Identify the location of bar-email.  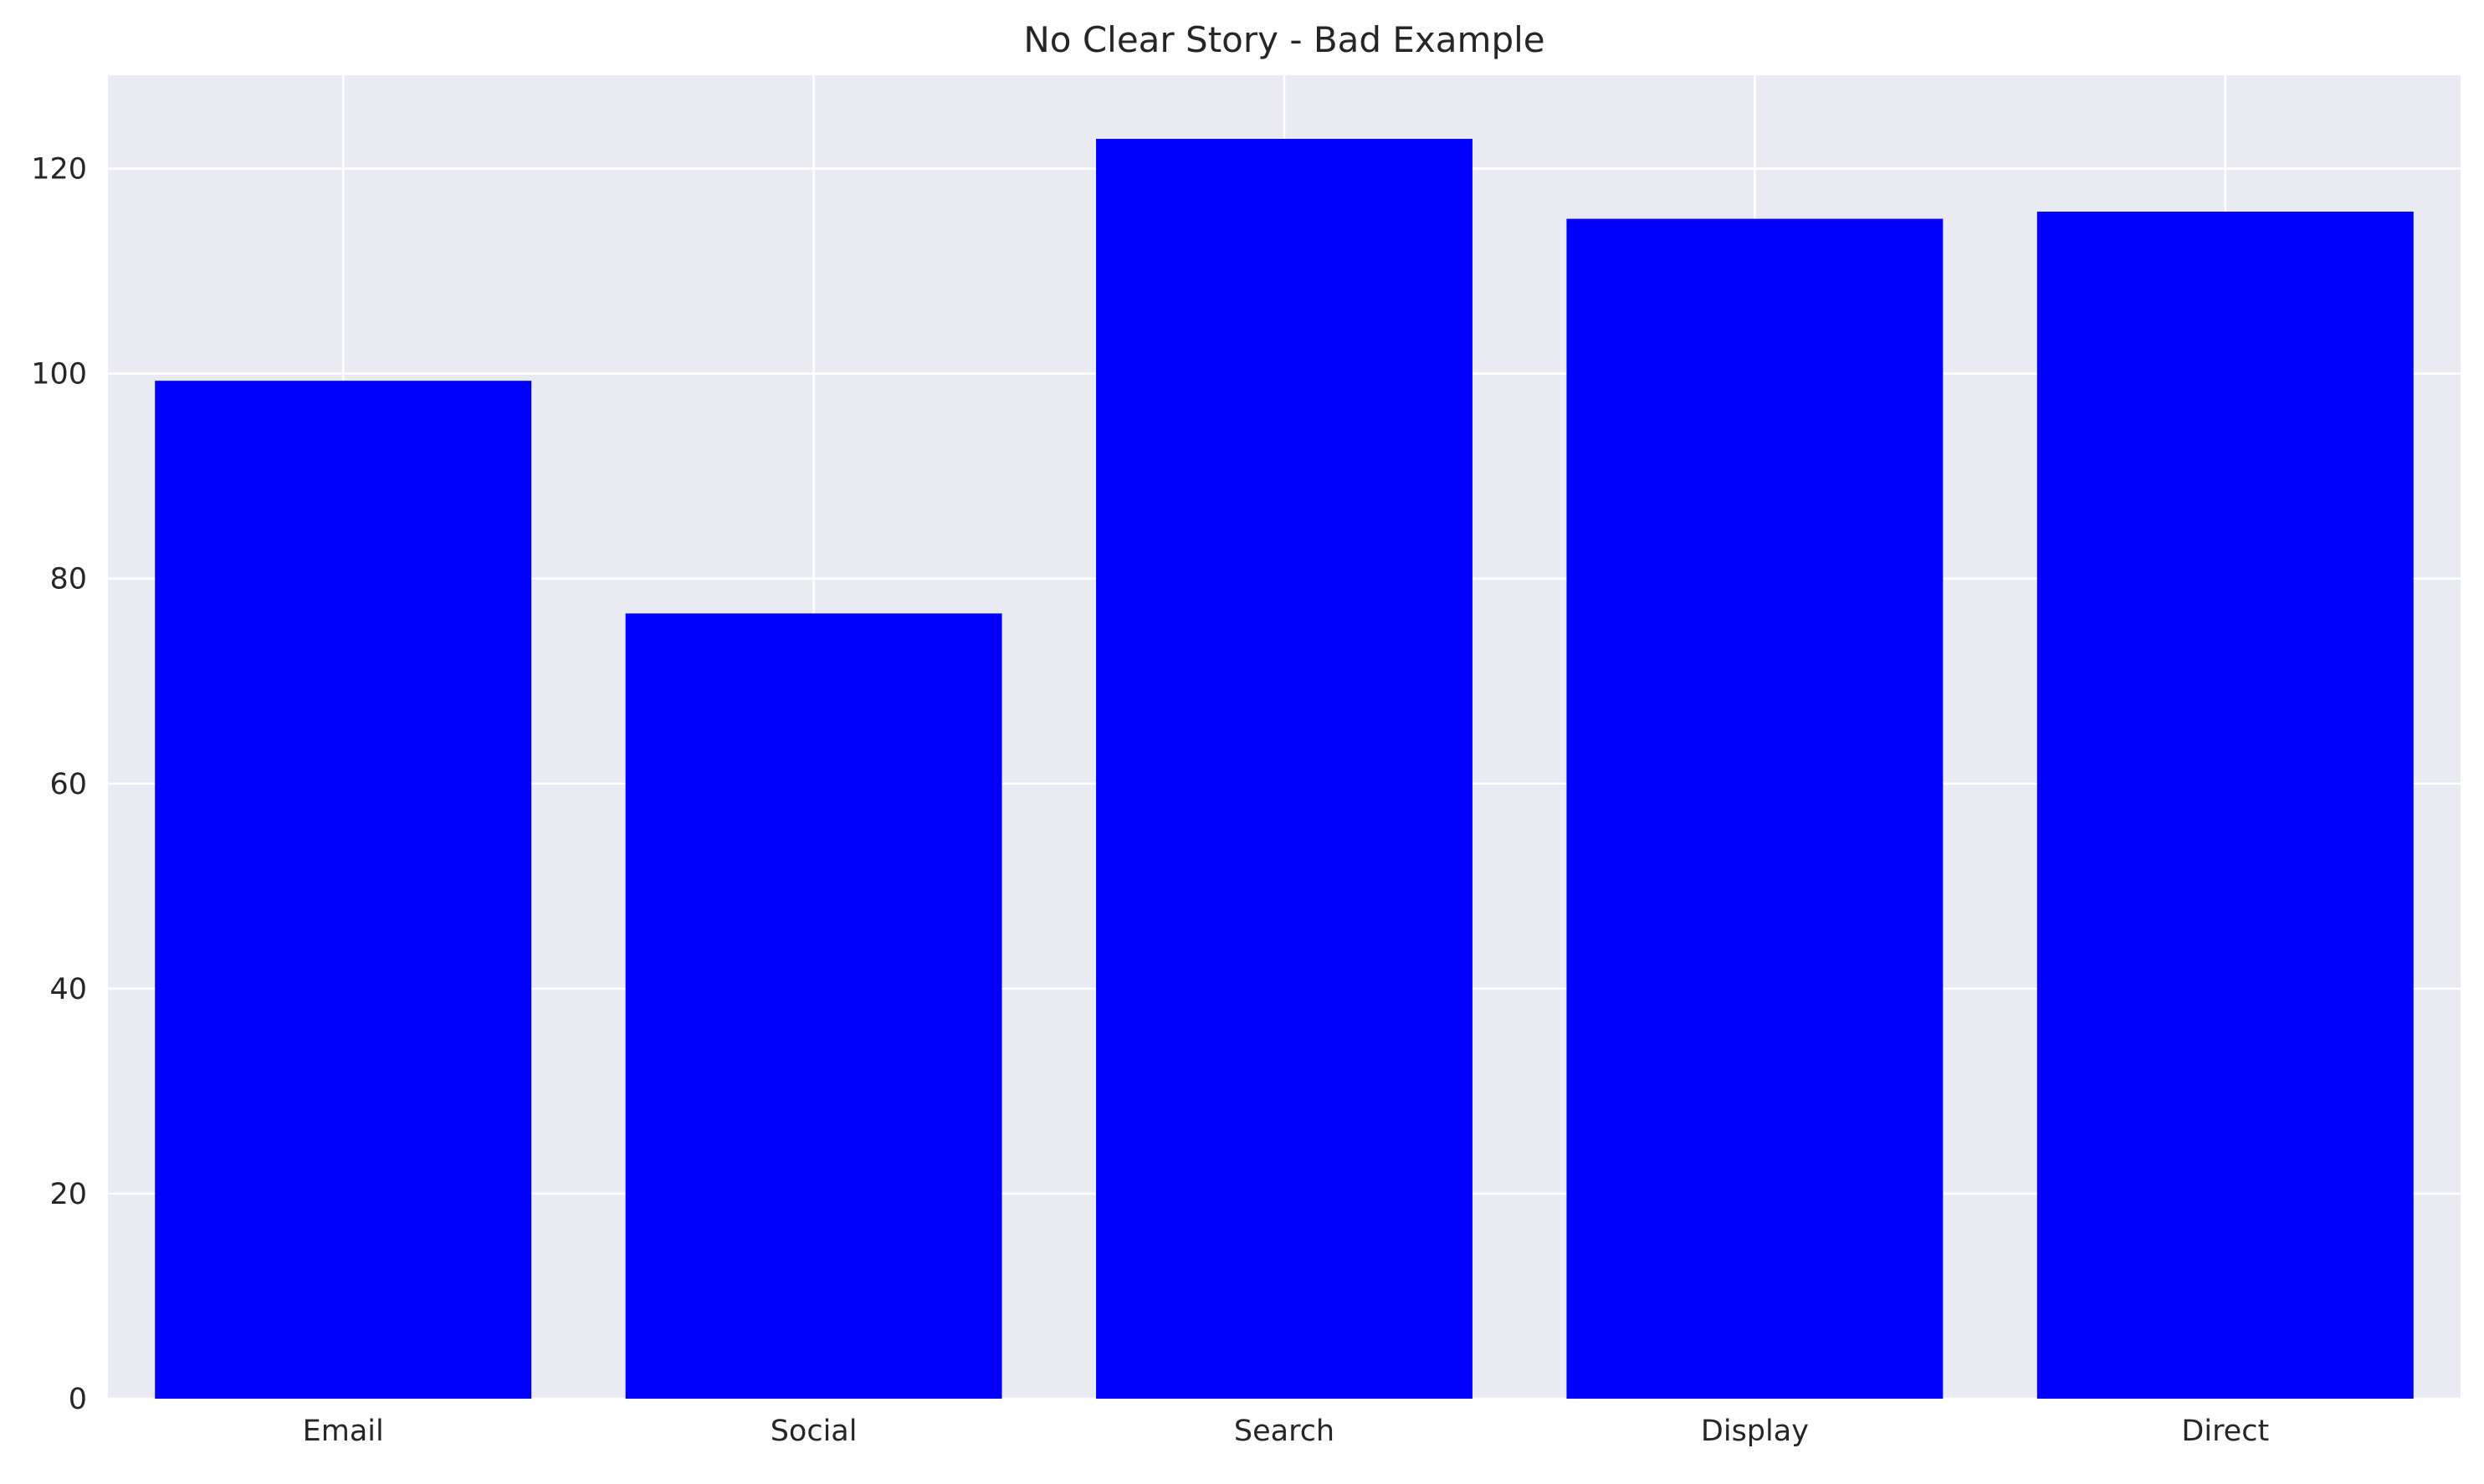
(343, 890).